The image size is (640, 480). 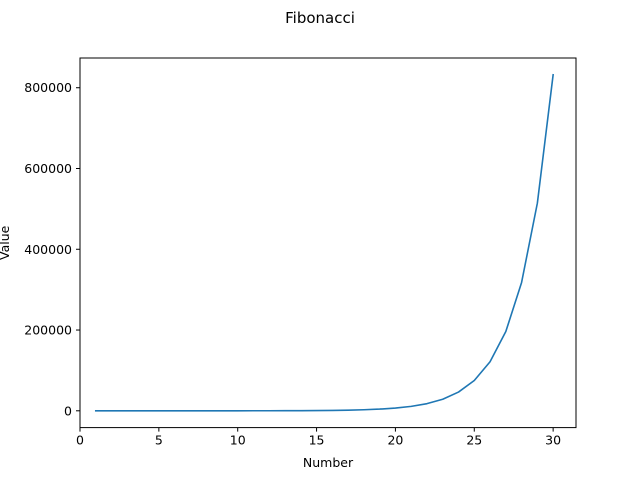 What do you see at coordinates (474, 440) in the screenshot?
I see `x-tick-label: 25` at bounding box center [474, 440].